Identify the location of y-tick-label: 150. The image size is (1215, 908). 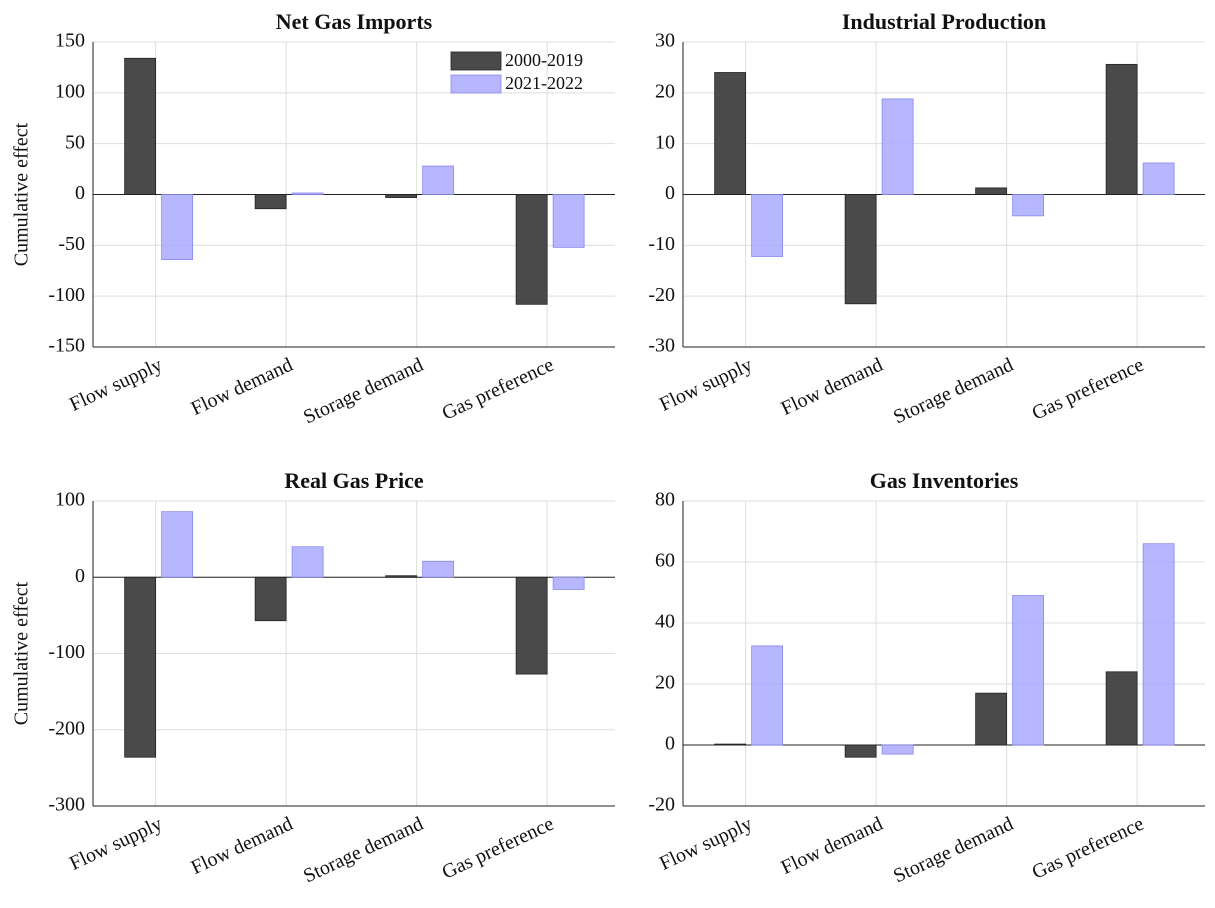
(70, 41).